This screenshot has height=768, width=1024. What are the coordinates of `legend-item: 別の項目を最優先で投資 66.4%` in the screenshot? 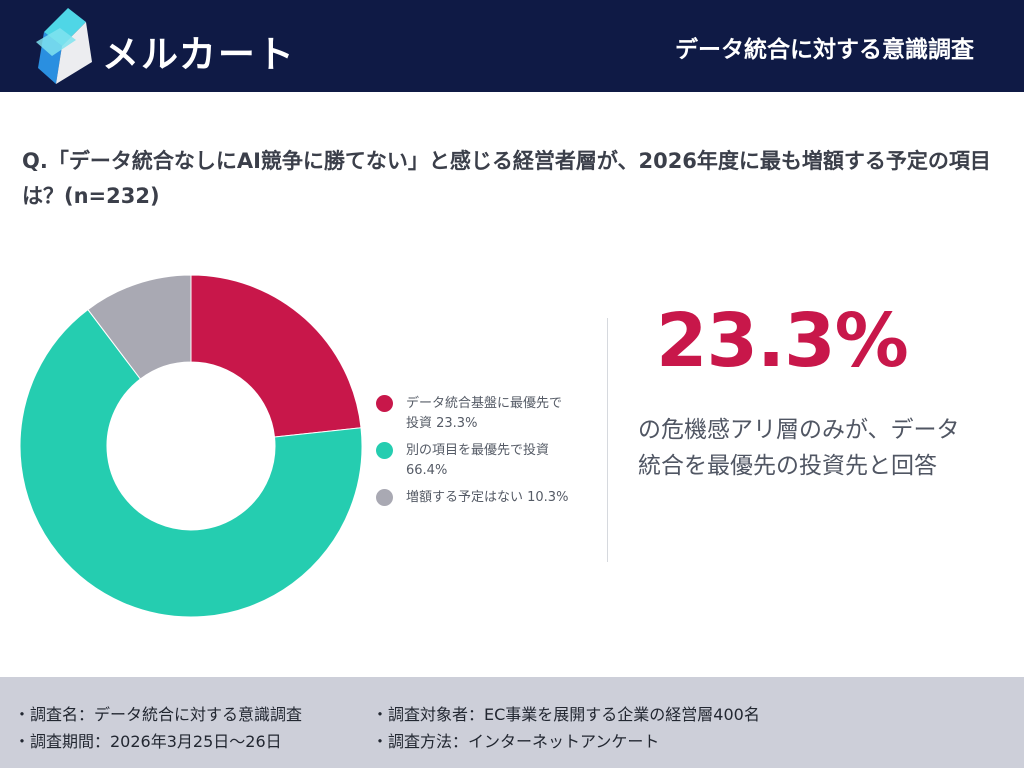 It's located at (491, 461).